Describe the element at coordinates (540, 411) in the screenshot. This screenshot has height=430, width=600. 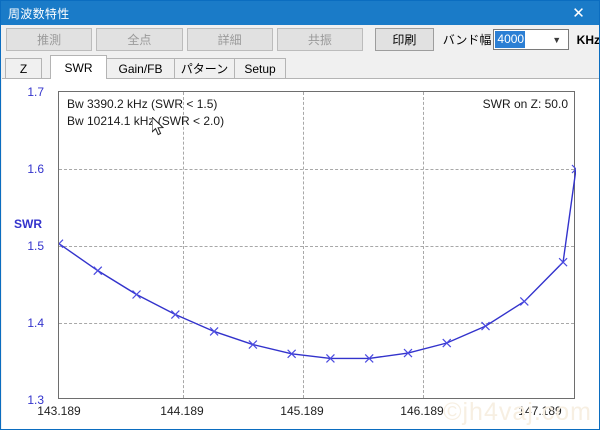
I see `x-tick-147.189: 147.189` at that location.